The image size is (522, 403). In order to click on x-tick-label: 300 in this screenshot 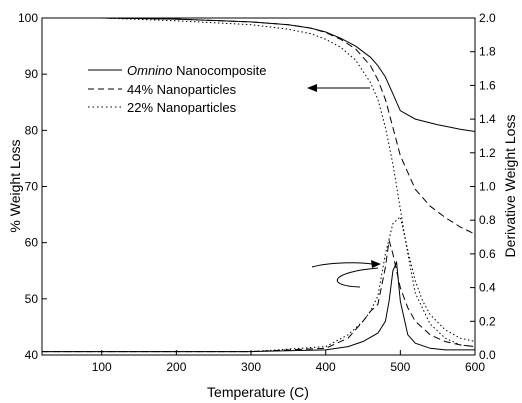, I will do `click(251, 367)`.